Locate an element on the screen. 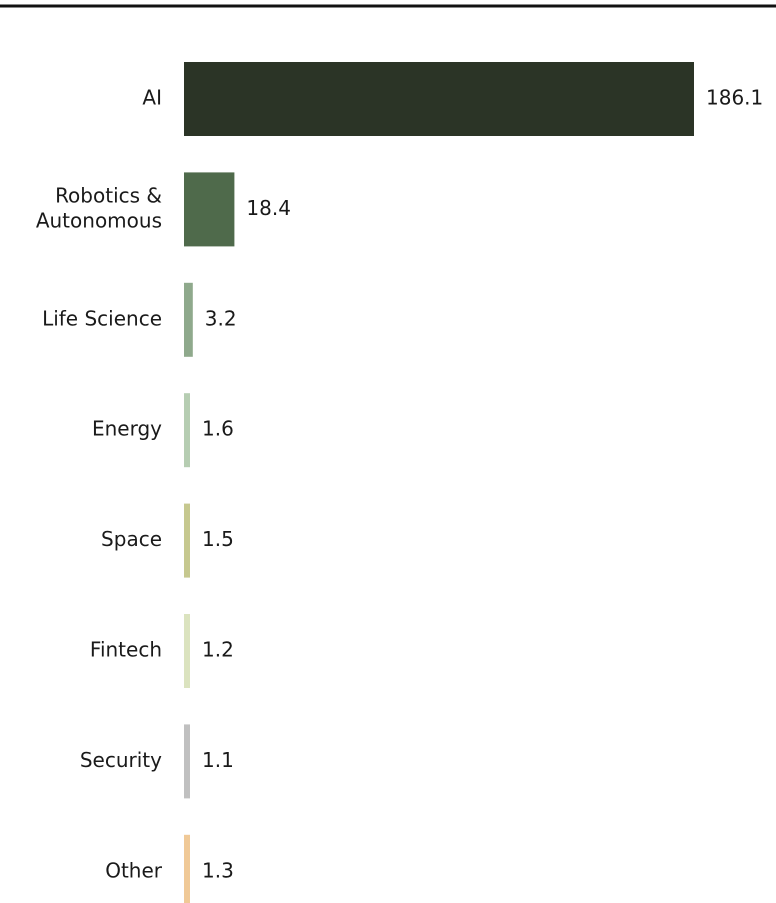 The image size is (776, 903). category-label: Space is located at coordinates (131, 539).